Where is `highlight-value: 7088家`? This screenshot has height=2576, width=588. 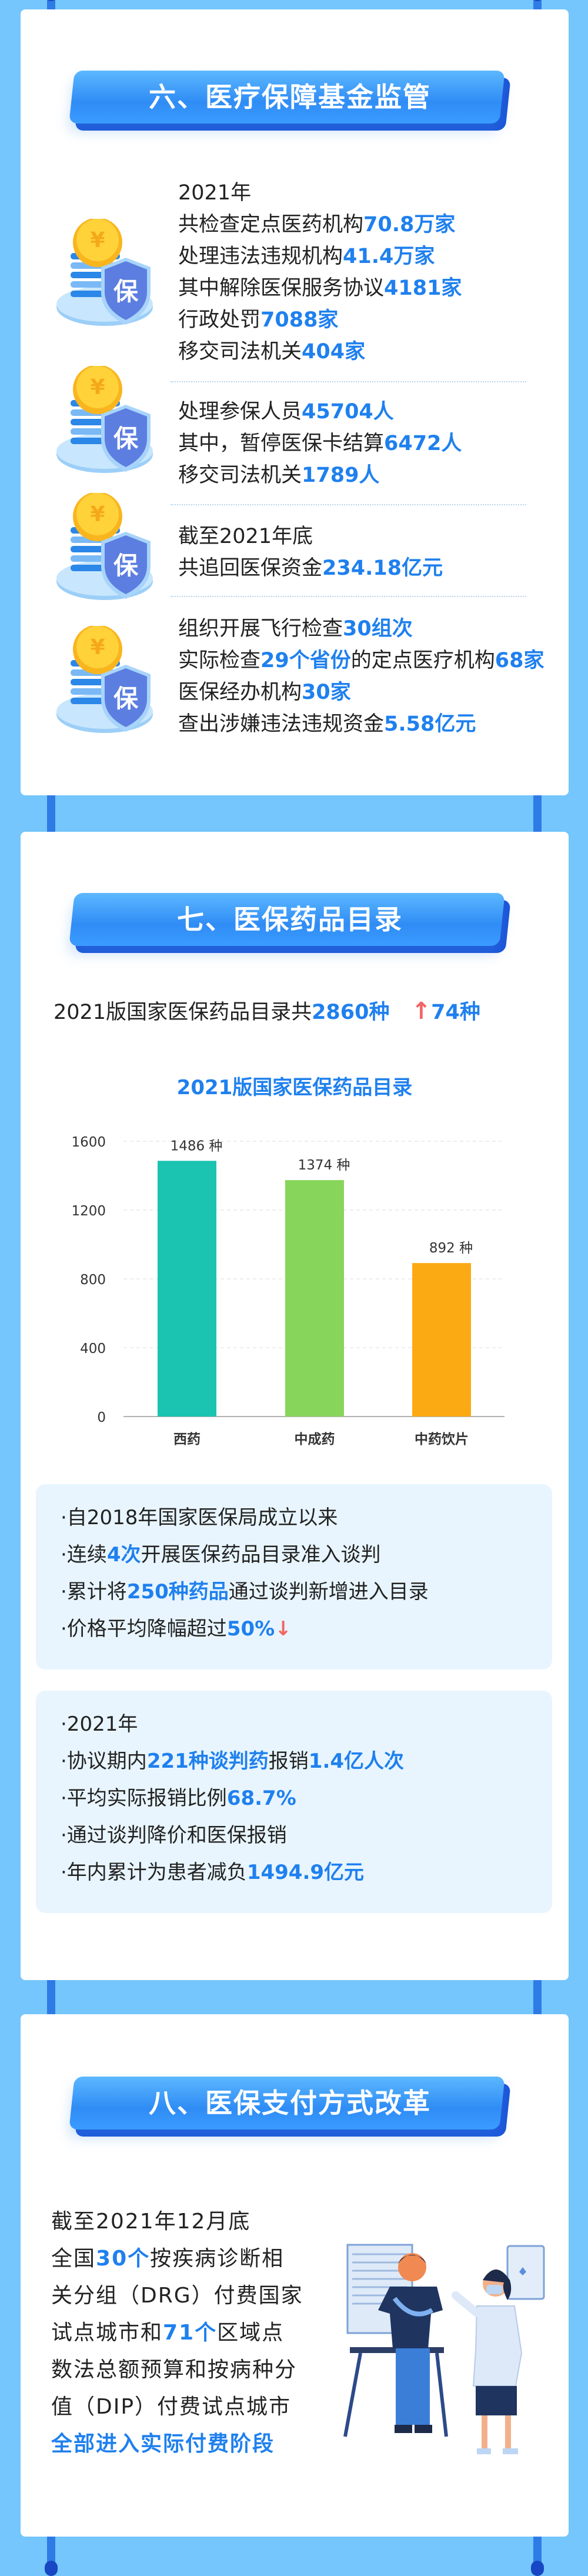
highlight-value: 7088家 is located at coordinates (299, 320).